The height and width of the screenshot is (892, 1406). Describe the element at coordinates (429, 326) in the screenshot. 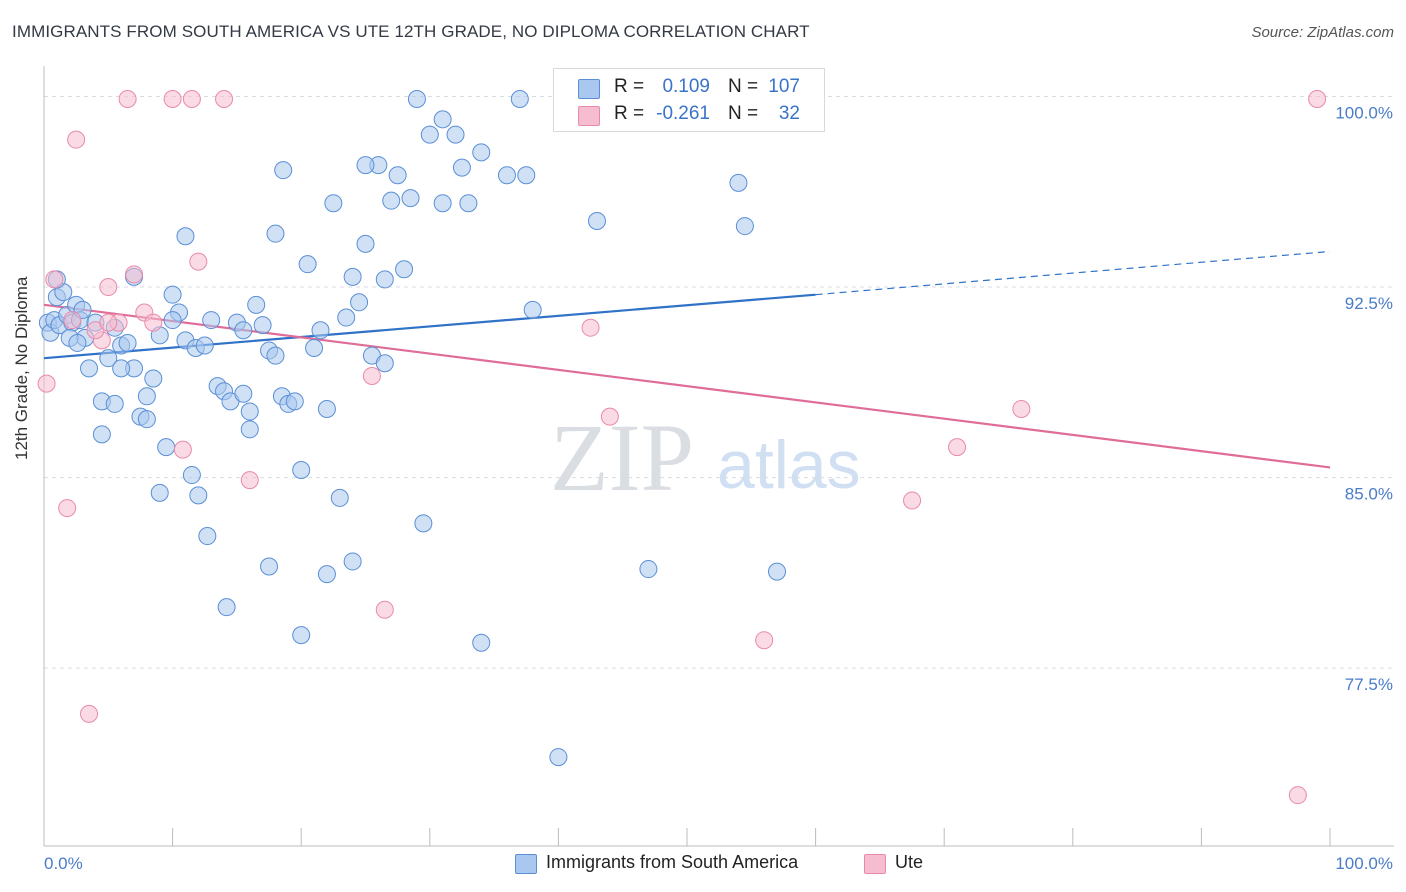

I see `series1-trend-line` at that location.